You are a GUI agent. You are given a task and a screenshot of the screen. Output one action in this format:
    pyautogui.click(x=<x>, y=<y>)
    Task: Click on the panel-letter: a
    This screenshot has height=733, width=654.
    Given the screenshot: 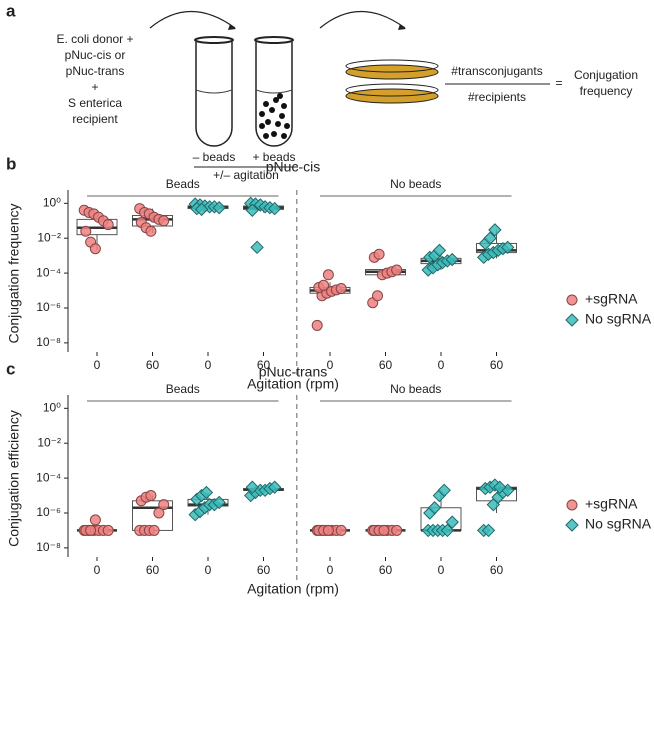 What is the action you would take?
    pyautogui.click(x=11, y=10)
    